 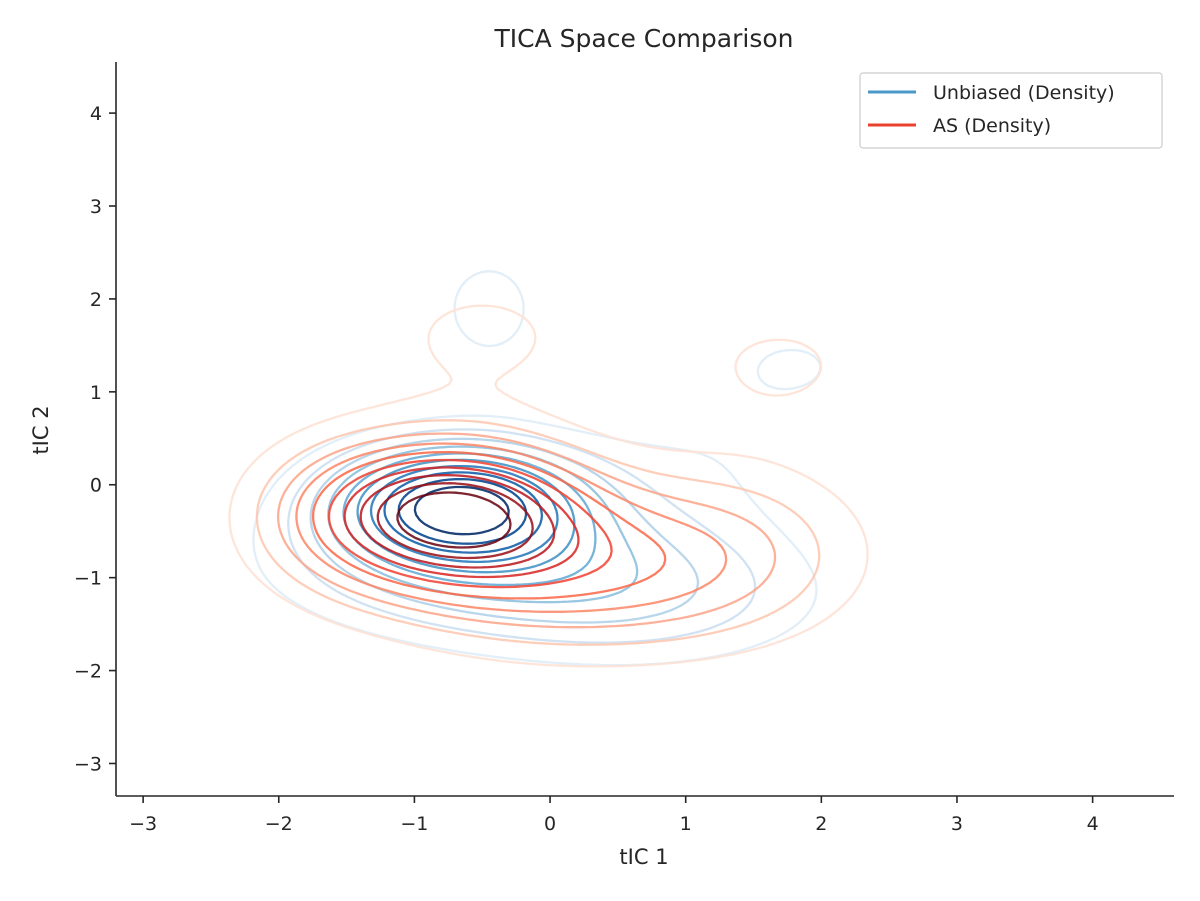 I want to click on legend-label-unbiased: Unbiased (Density), so click(x=1024, y=93).